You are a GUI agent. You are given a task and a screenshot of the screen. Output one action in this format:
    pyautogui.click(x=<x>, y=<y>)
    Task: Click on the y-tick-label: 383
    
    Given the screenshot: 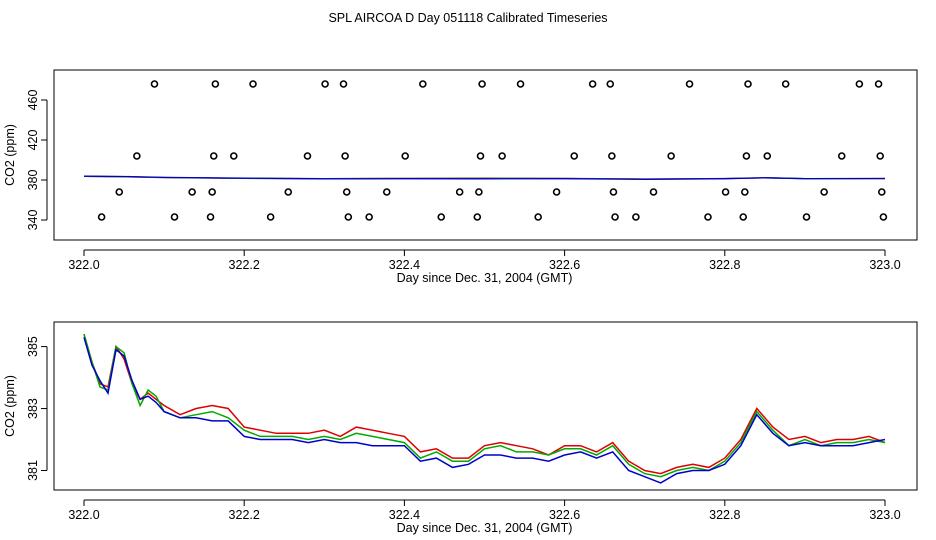 What is the action you would take?
    pyautogui.click(x=33, y=408)
    